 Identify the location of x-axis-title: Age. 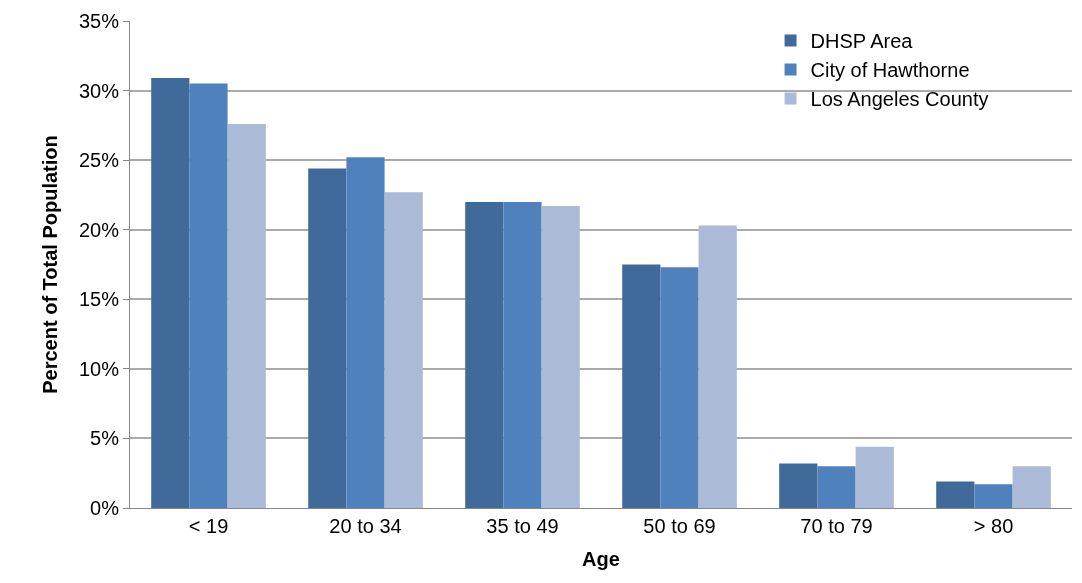
(601, 558).